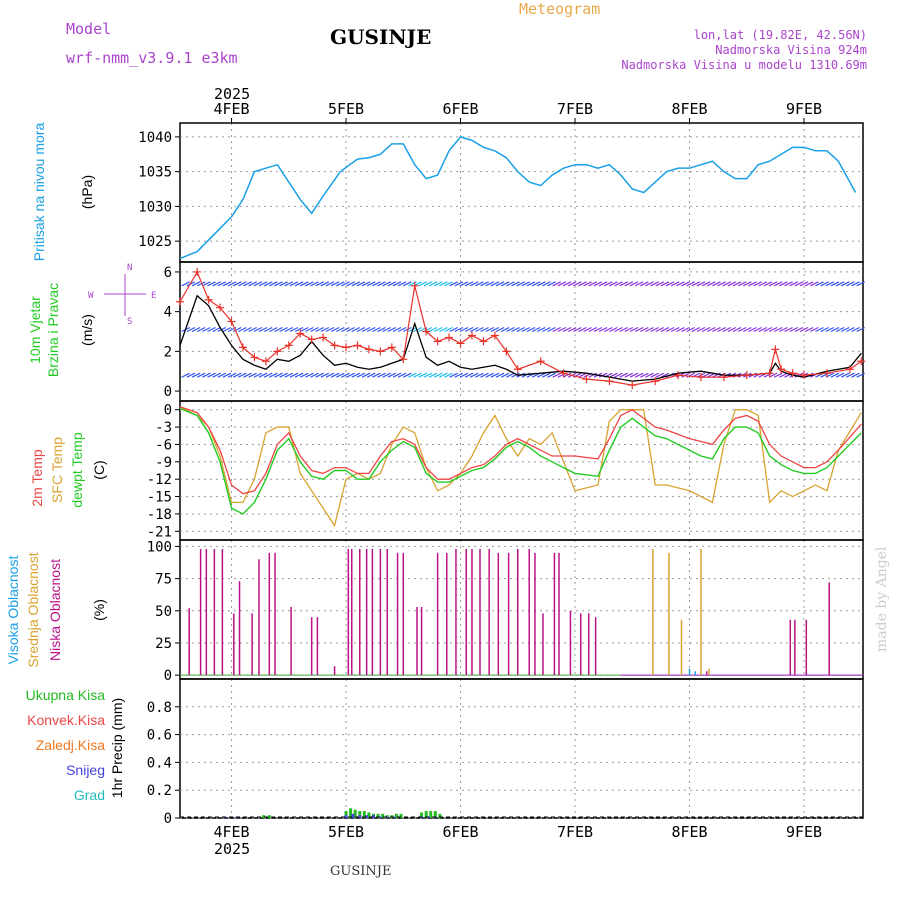  Describe the element at coordinates (155, 138) in the screenshot. I see `y-tick-label: 1040` at that location.